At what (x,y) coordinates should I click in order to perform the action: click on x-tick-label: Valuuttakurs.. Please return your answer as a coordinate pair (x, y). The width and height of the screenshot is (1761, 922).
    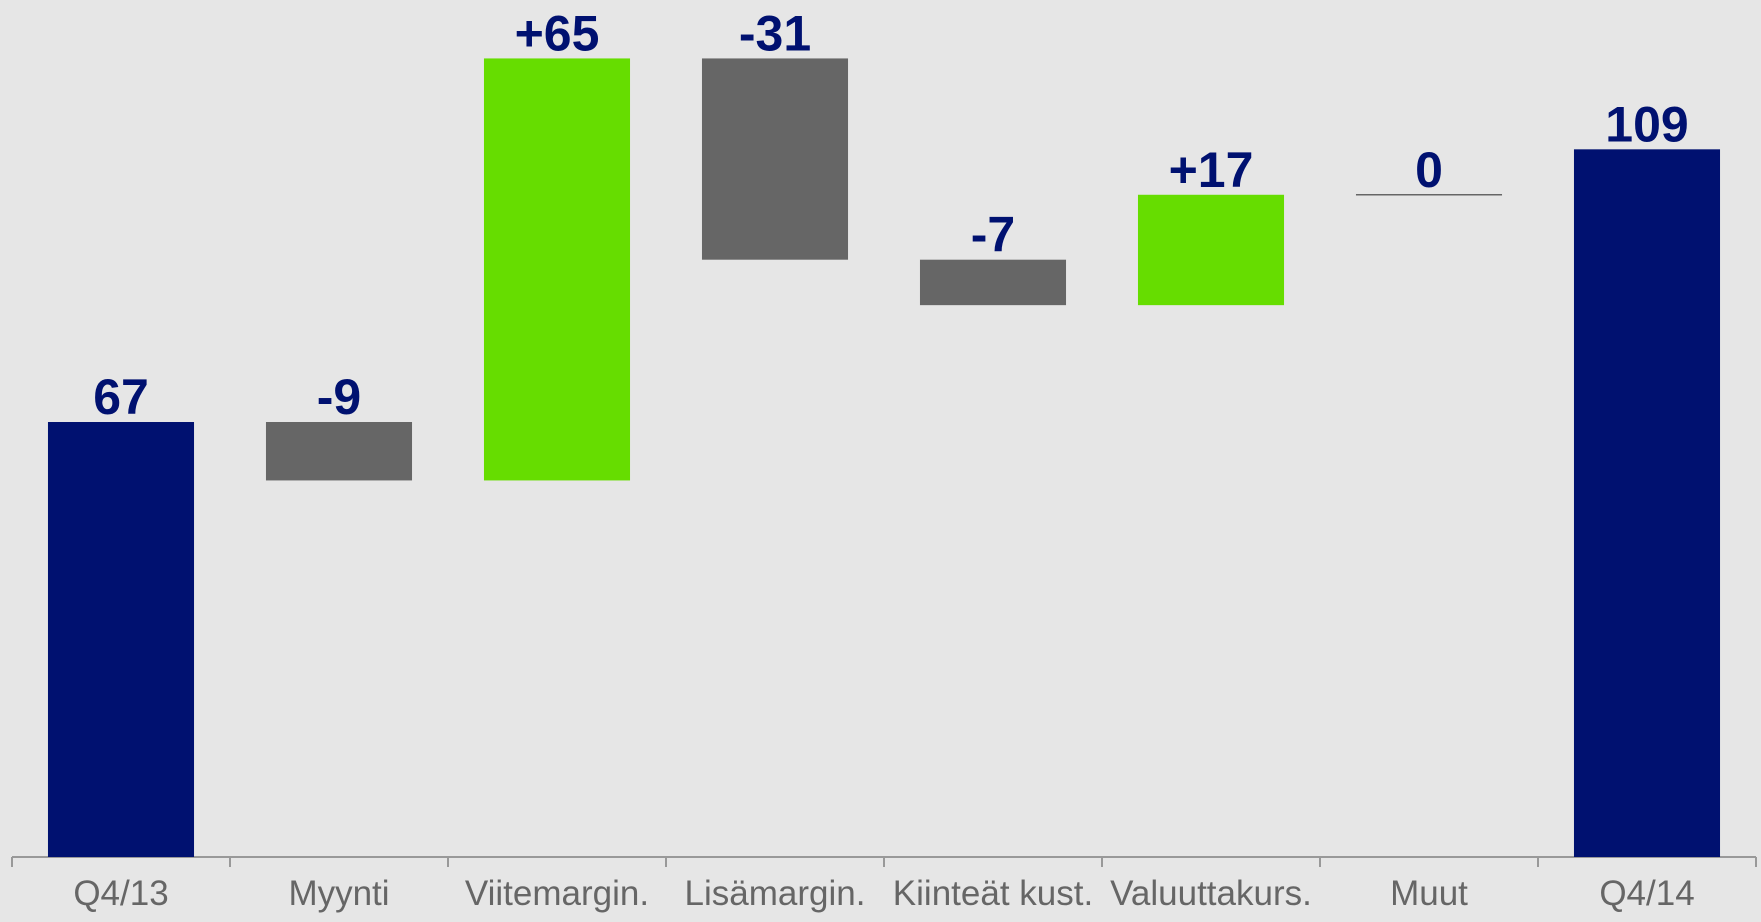
    Looking at the image, I should click on (1211, 893).